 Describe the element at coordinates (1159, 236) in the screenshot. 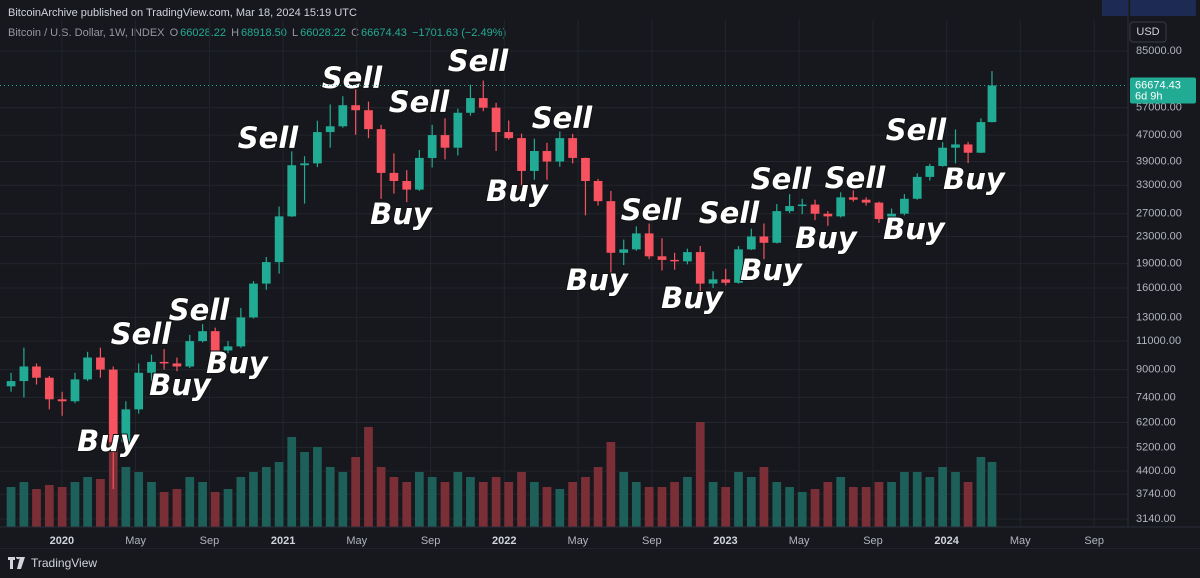

I see `y-tick-label: 23000.00` at that location.